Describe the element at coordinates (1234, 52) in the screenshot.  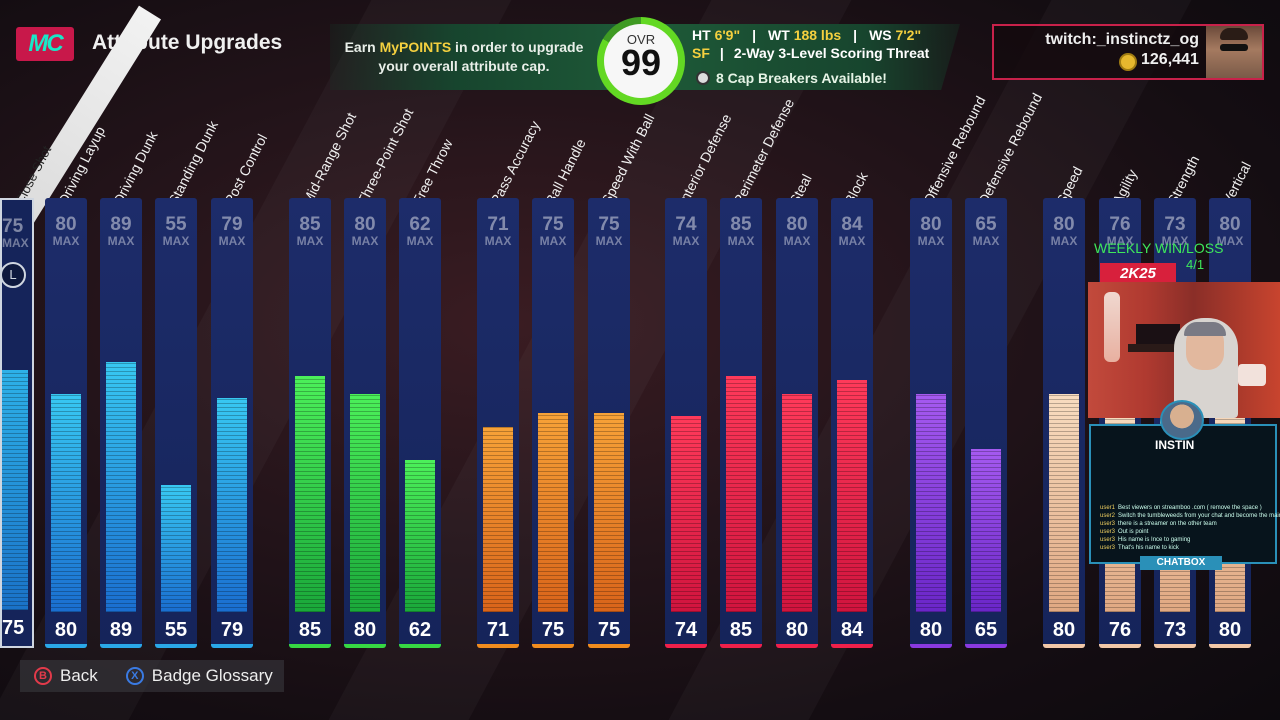
I see `player-avatar` at that location.